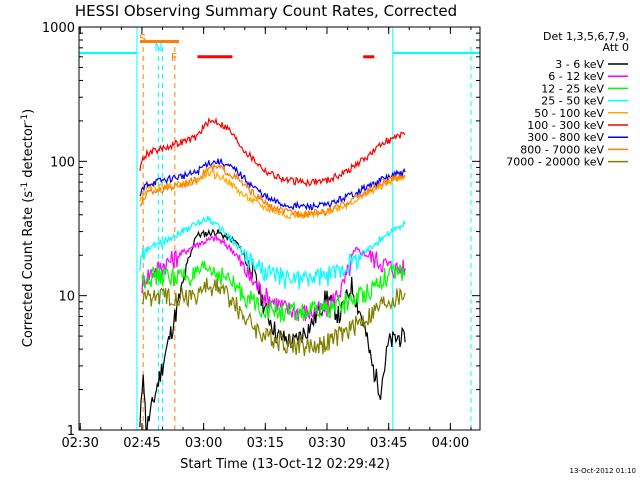 The width and height of the screenshot is (640, 480). Describe the element at coordinates (572, 101) in the screenshot. I see `legend-label-3: 25 - 50 keV` at that location.